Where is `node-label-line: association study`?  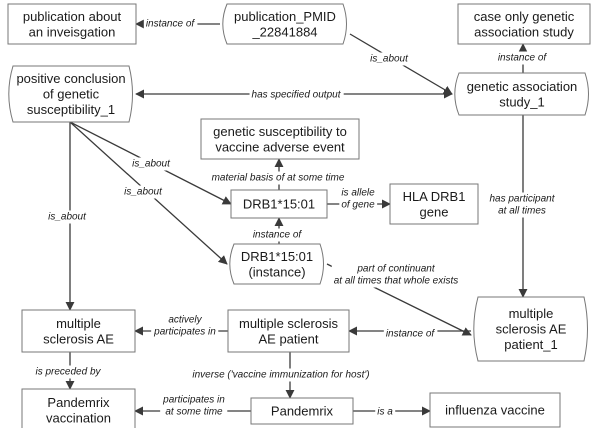
node-label-line: association study is located at coordinates (524, 31).